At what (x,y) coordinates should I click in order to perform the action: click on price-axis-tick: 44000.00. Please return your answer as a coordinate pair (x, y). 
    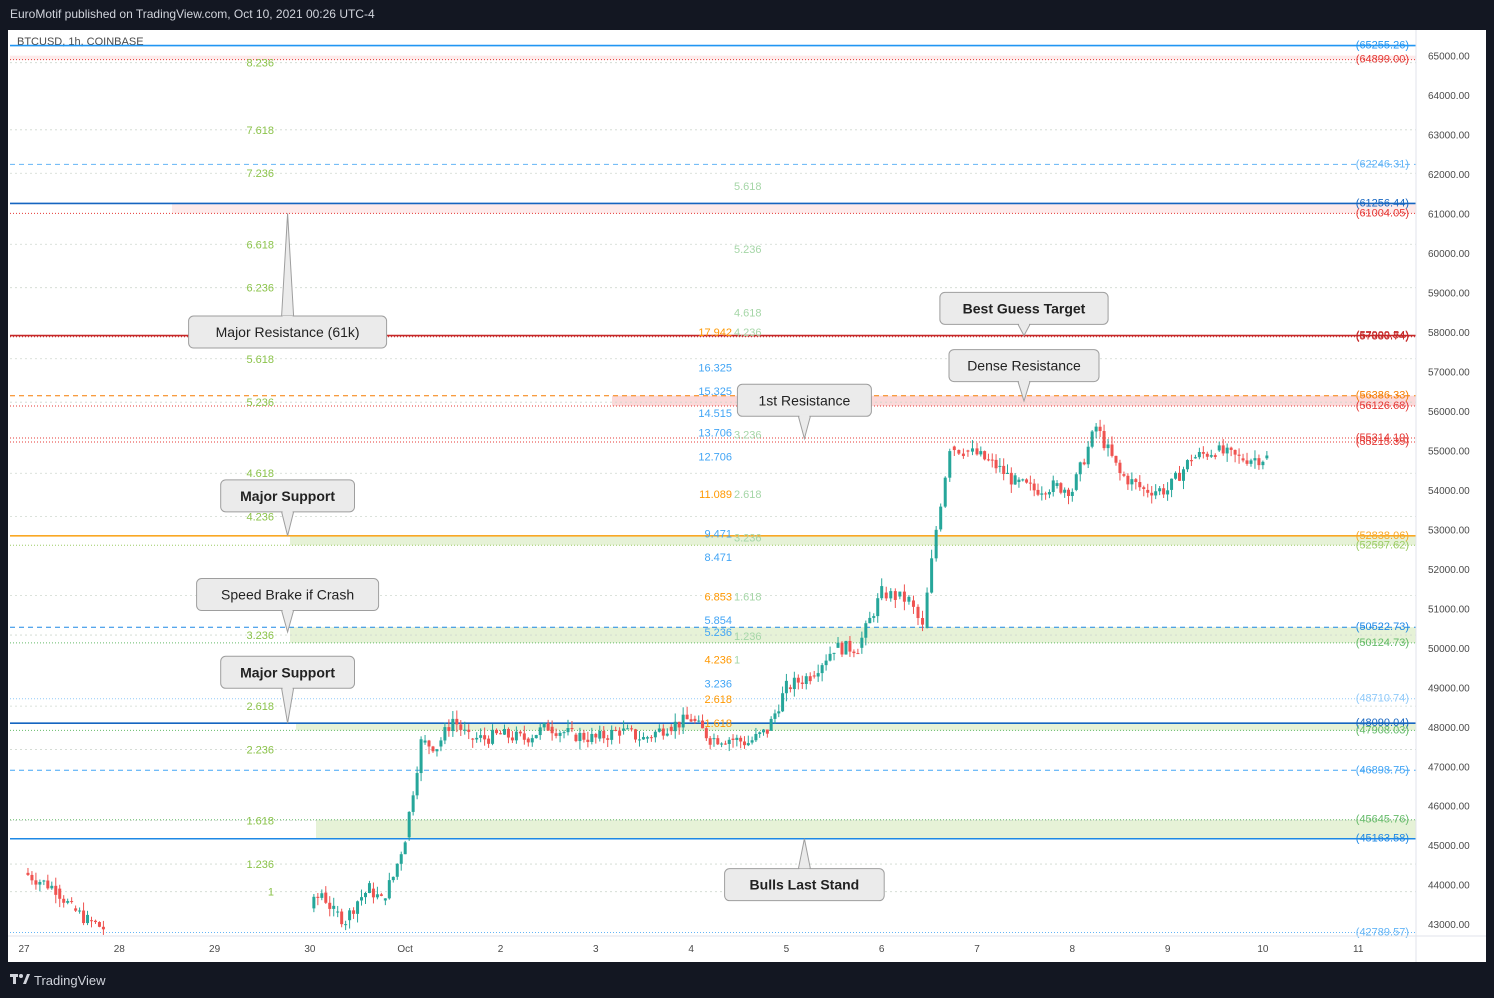
    Looking at the image, I should click on (1449, 886).